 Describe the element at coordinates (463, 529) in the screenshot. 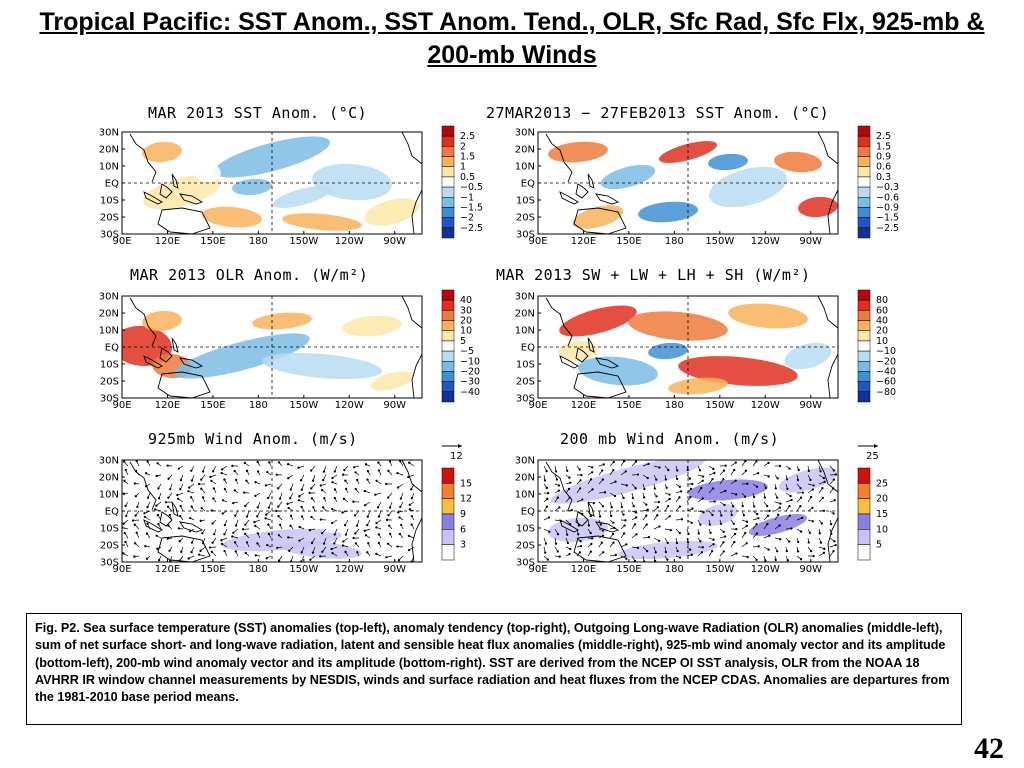

I see `legend-tick-label: 6` at that location.